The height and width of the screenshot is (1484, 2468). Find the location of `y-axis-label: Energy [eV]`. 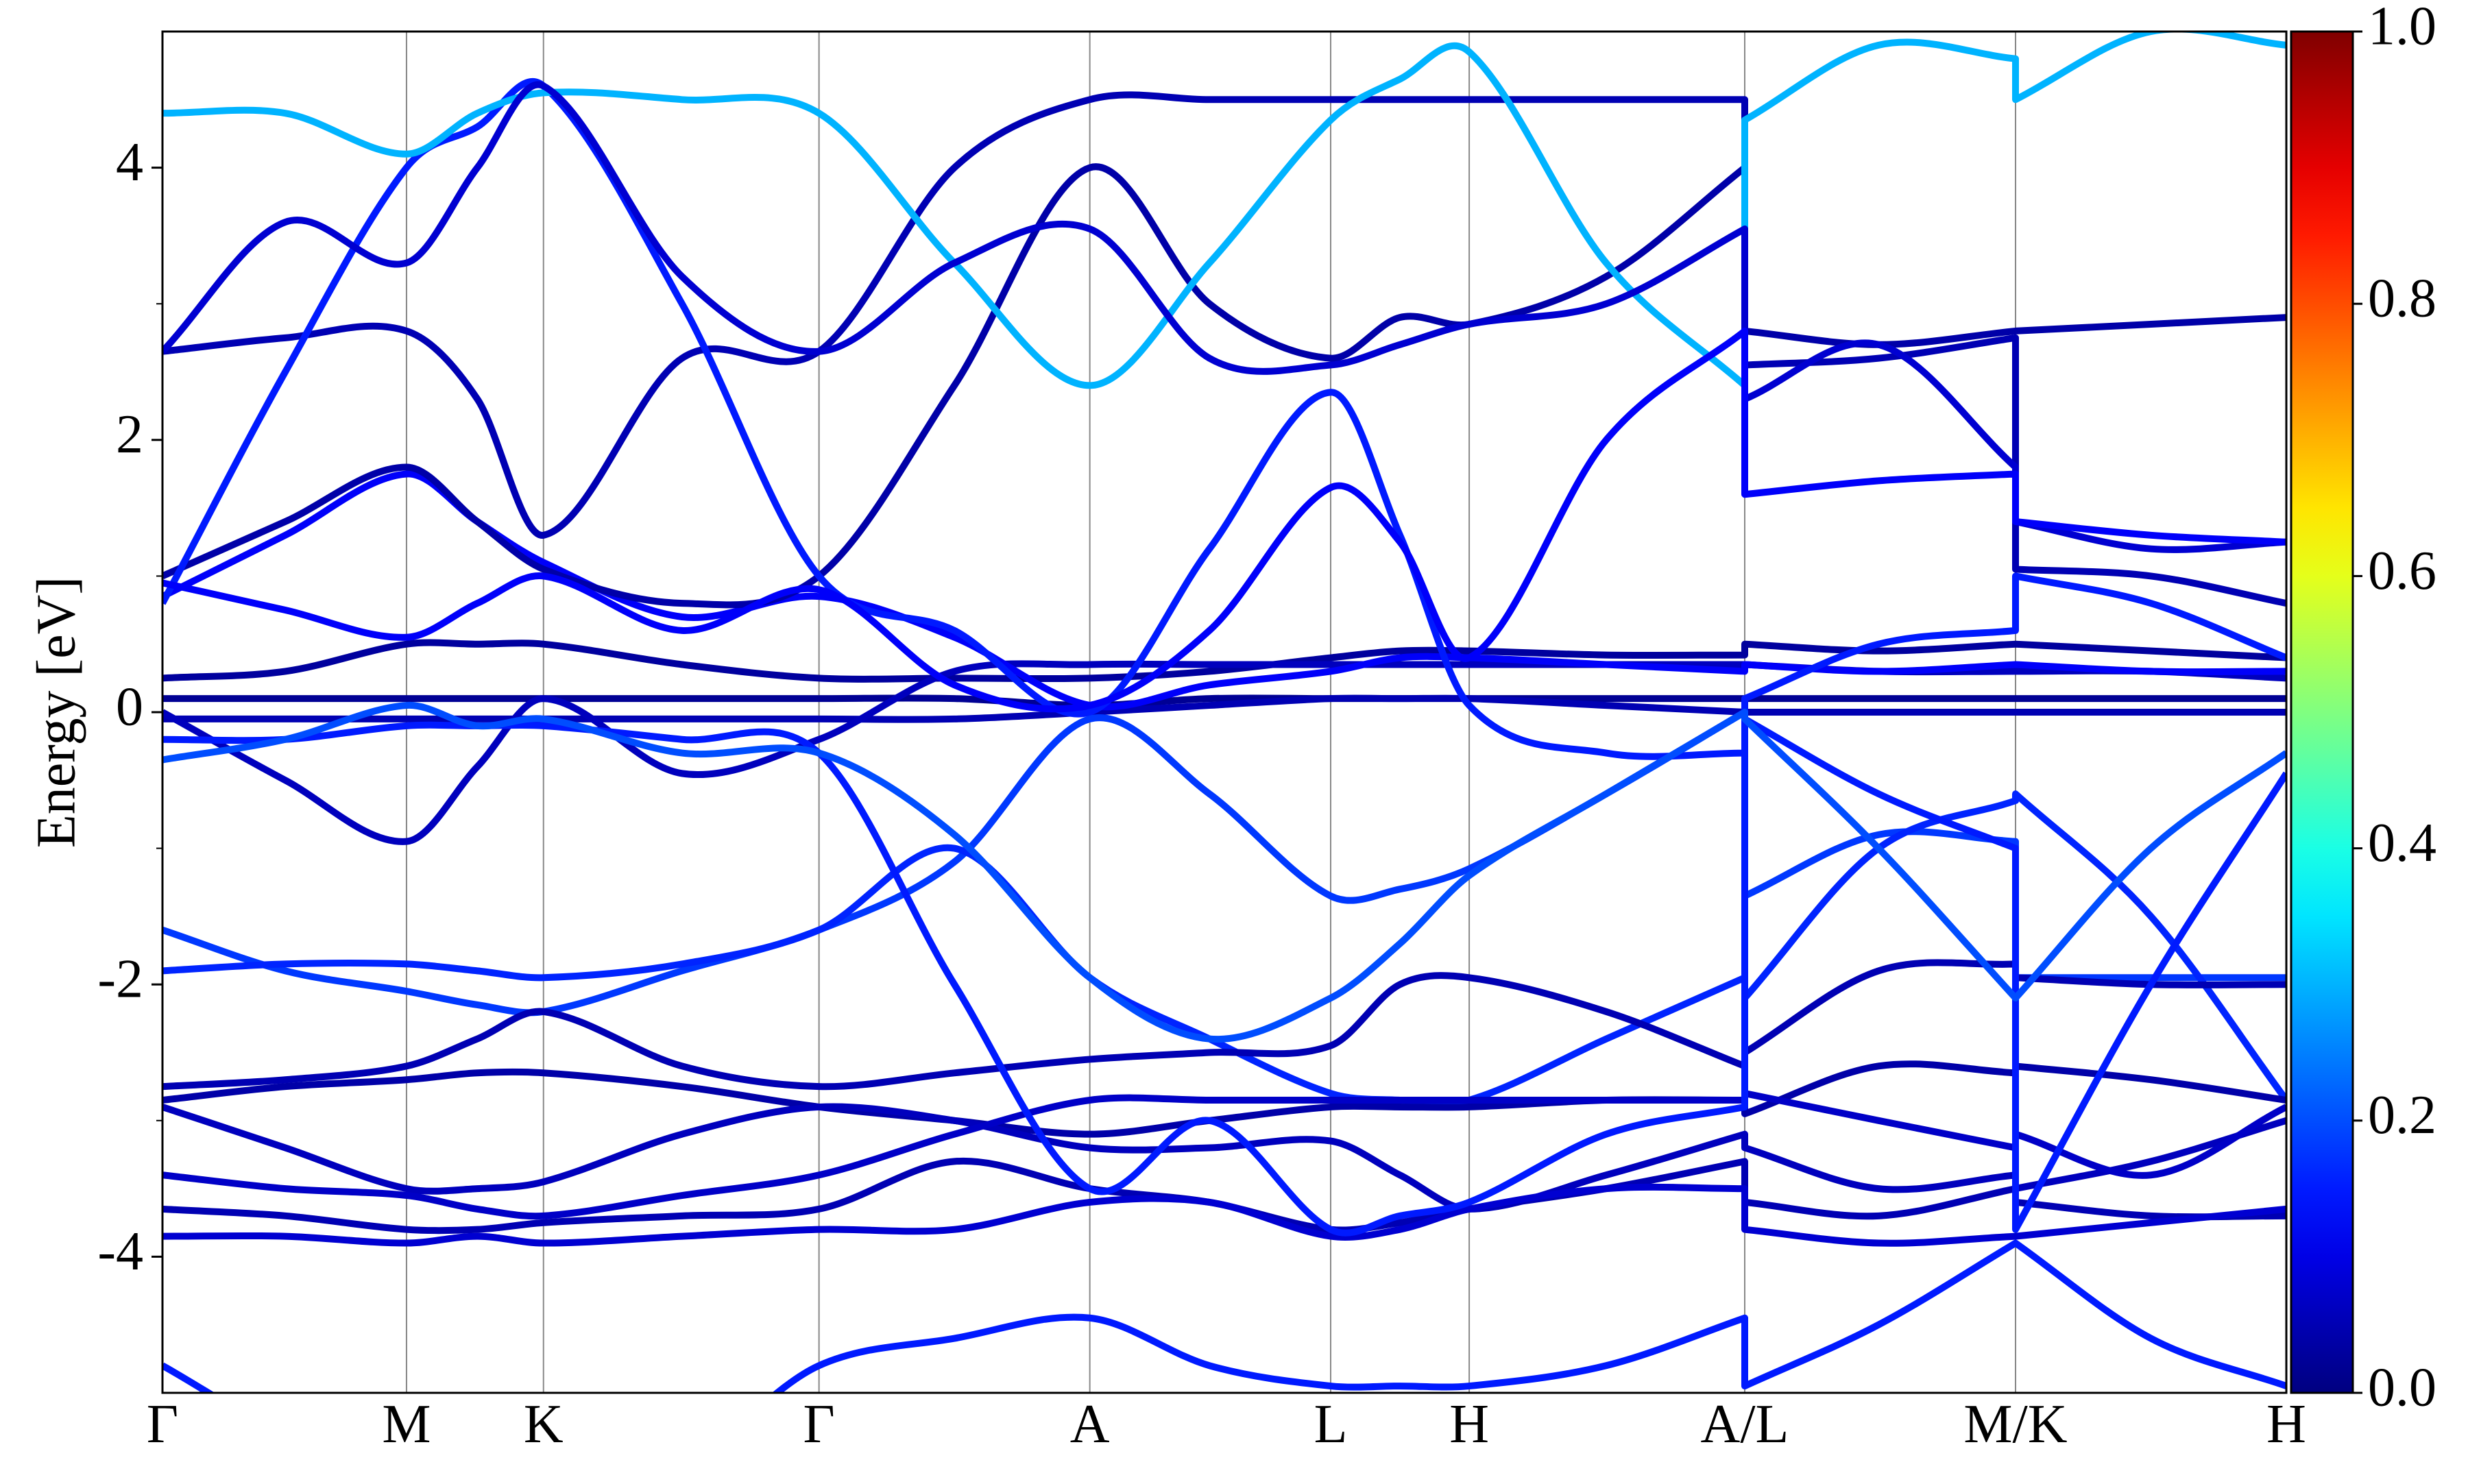

y-axis-label: Energy [eV] is located at coordinates (56, 712).